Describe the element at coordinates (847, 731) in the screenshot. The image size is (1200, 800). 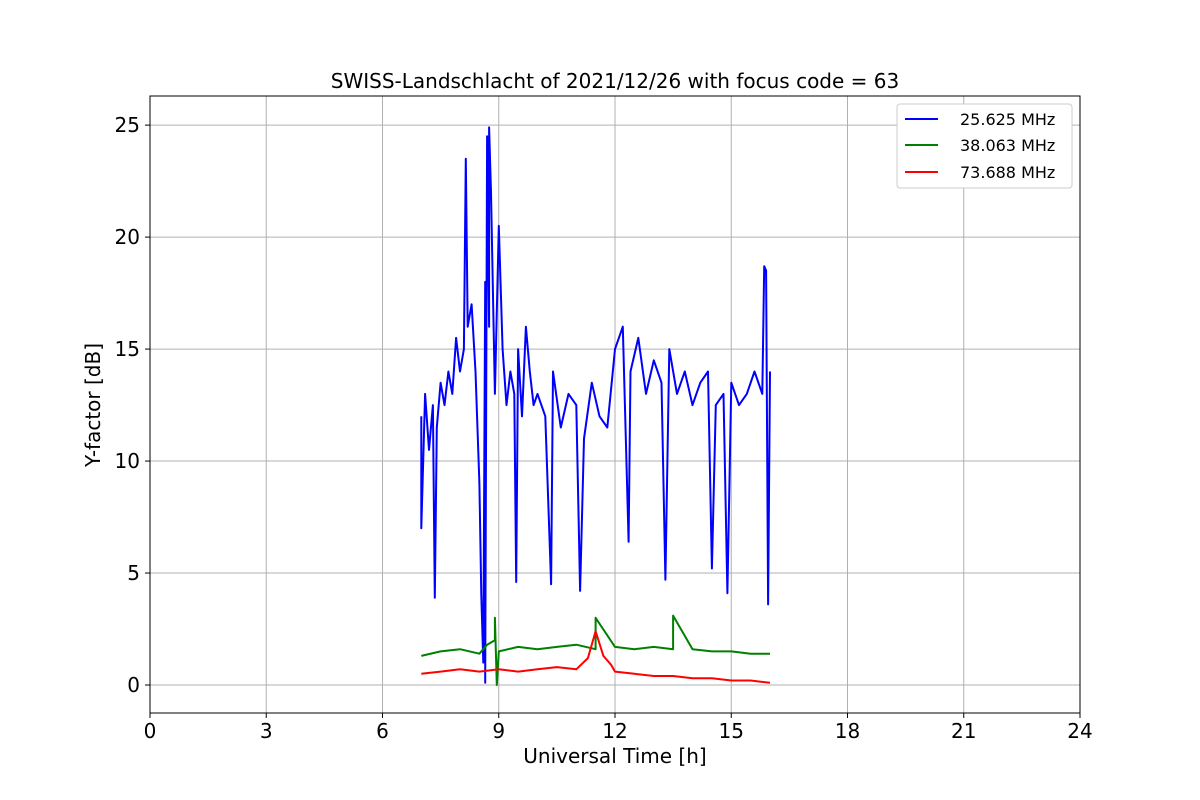
I see `x-tick-label: 18` at that location.